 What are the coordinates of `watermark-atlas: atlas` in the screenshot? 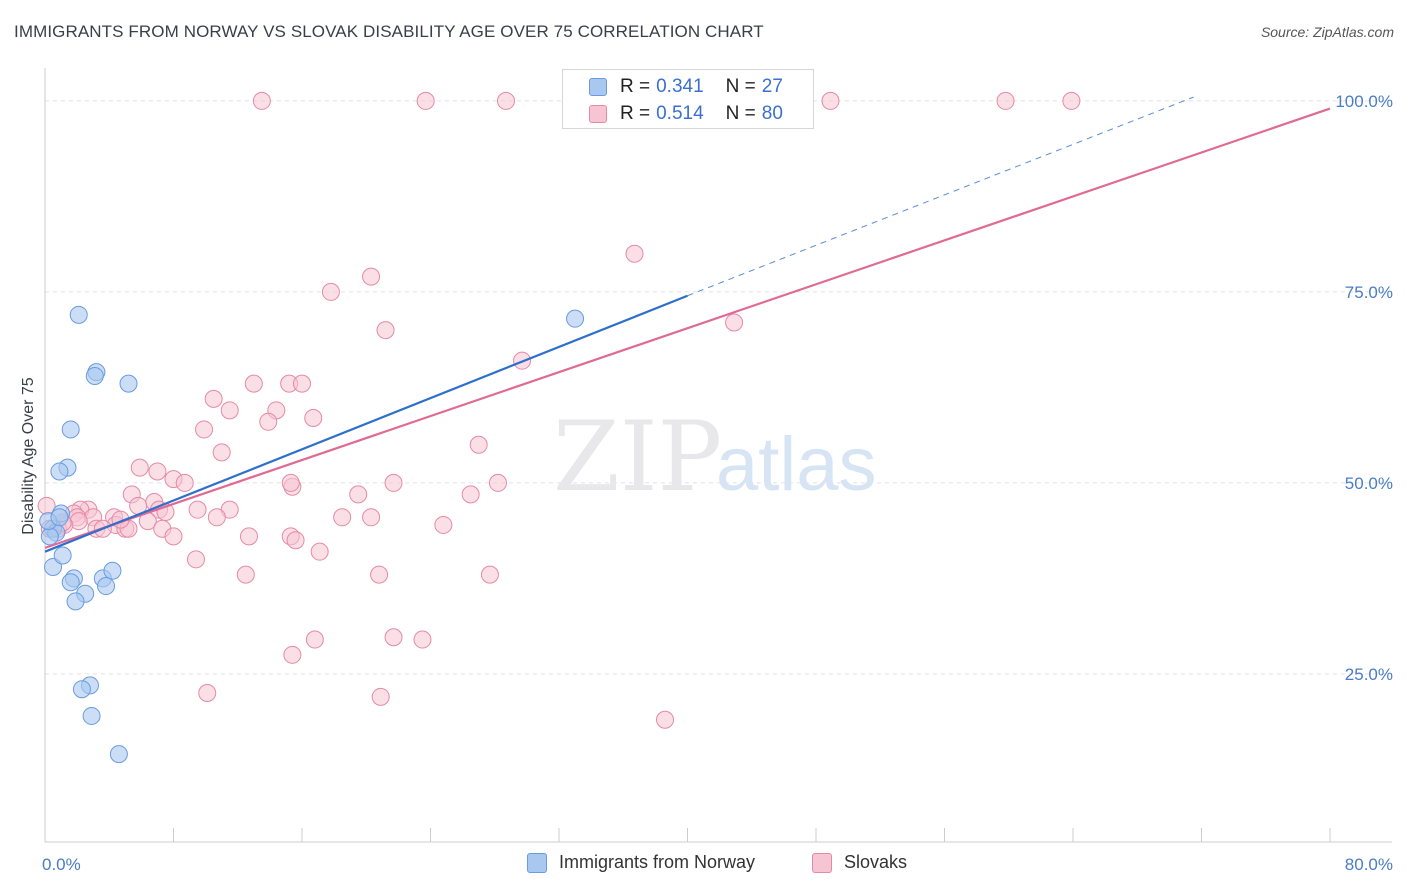 It's located at (796, 464).